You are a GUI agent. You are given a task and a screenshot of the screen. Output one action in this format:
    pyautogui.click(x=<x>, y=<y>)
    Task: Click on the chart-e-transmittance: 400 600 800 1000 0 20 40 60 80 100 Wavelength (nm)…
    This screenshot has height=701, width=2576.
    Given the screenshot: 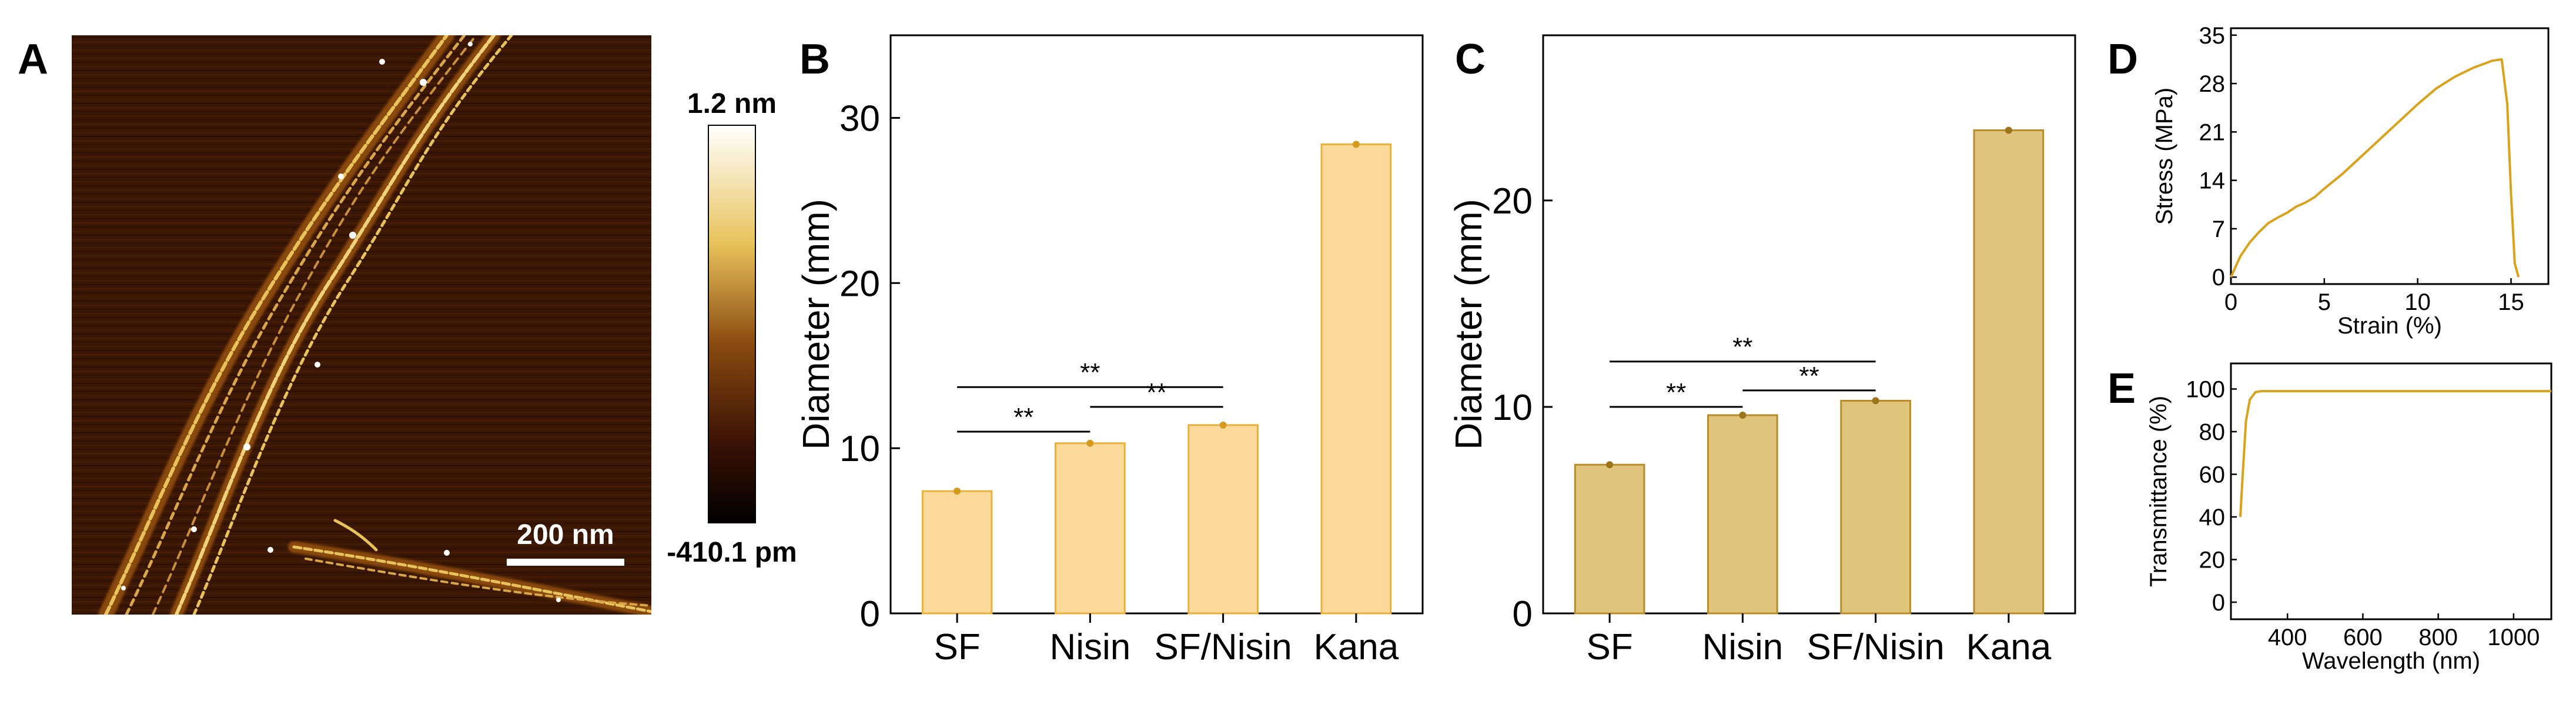 What is the action you would take?
    pyautogui.click(x=2349, y=518)
    